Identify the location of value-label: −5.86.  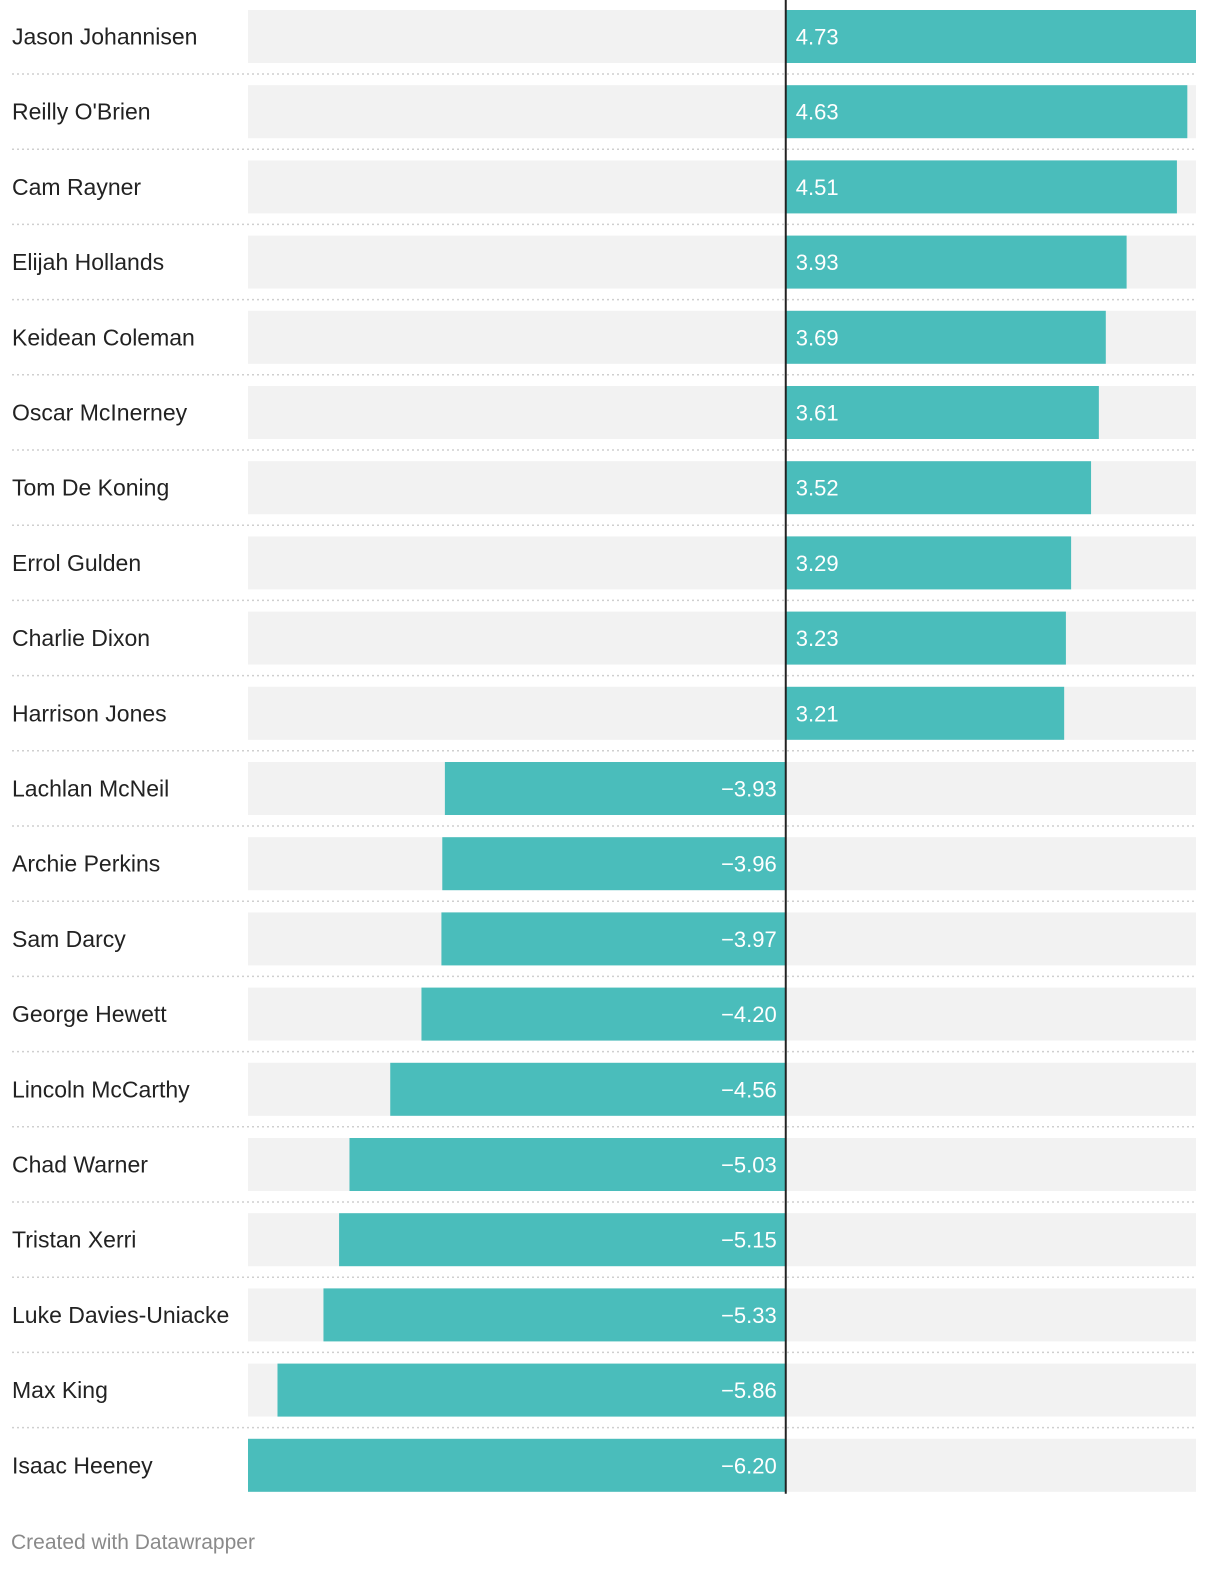
(749, 1390).